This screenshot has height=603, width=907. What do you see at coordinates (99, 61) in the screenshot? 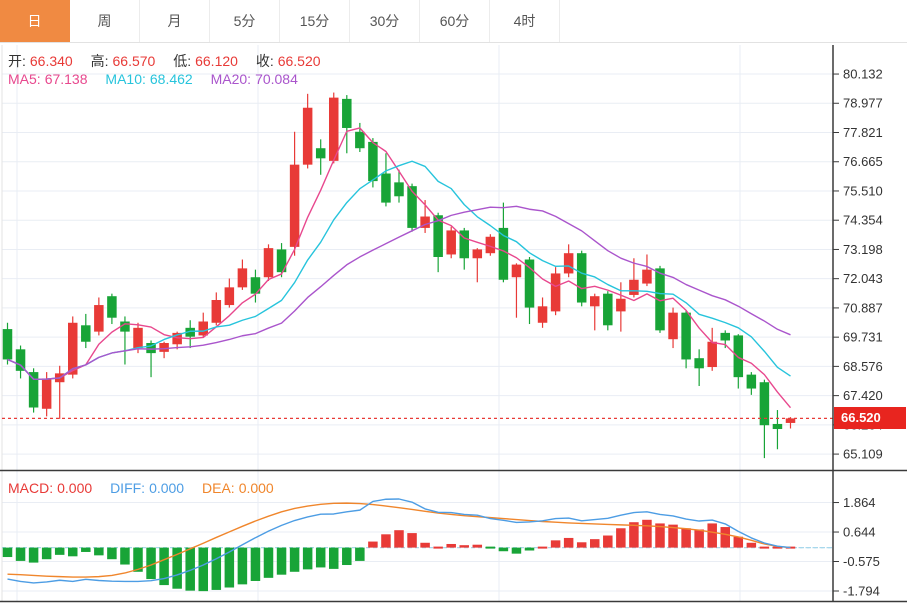
I see `high-label: 高:` at bounding box center [99, 61].